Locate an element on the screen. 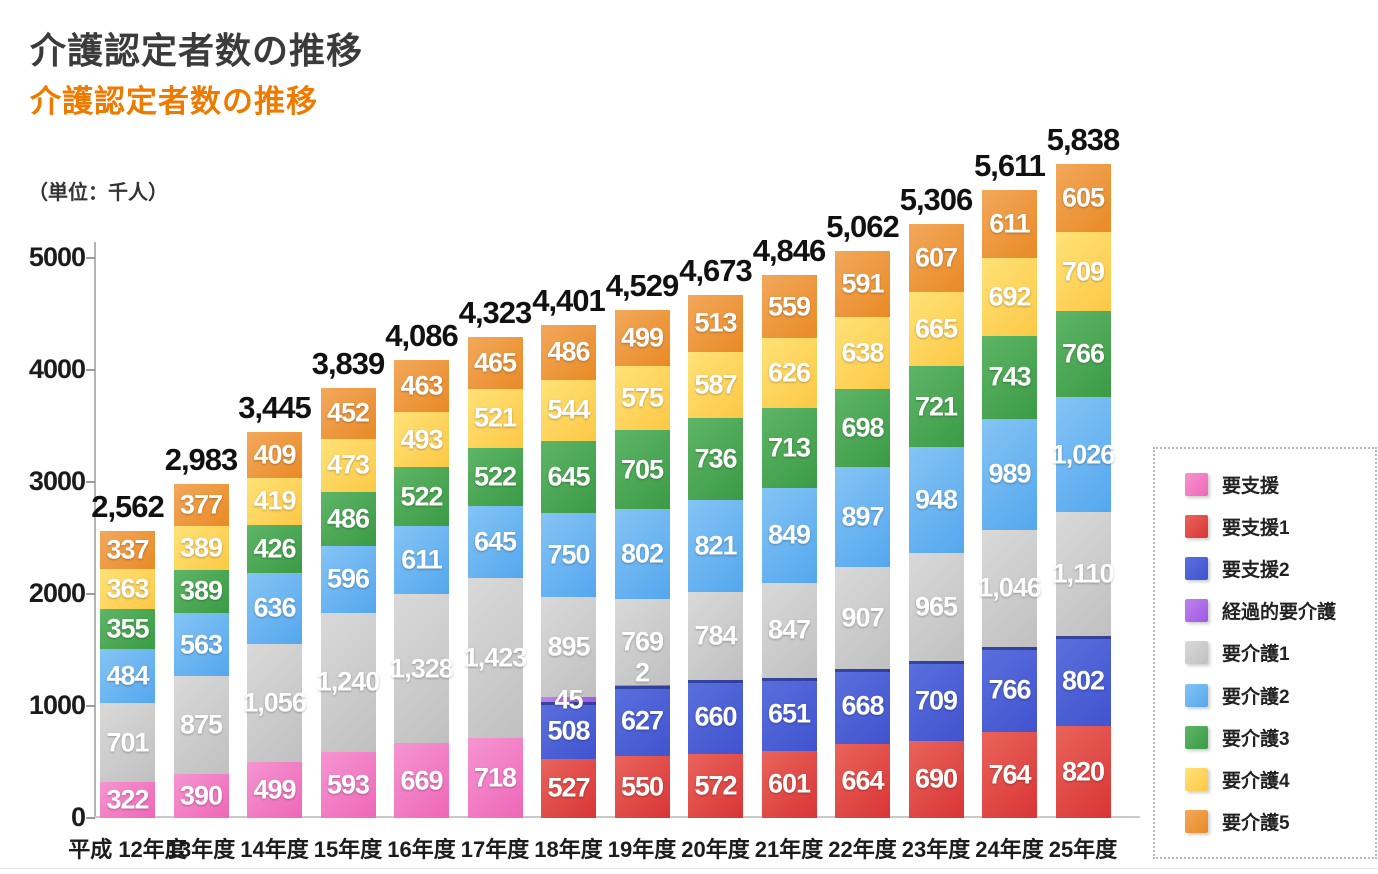 This screenshot has height=874, width=1378. segment-value-label: 521 is located at coordinates (495, 417).